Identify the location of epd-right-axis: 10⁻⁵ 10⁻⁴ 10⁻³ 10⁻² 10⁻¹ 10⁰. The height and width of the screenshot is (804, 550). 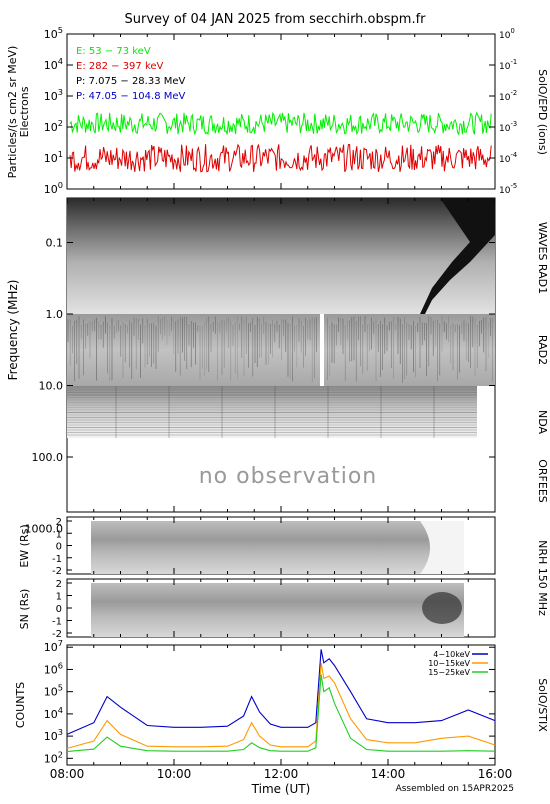
(503, 111).